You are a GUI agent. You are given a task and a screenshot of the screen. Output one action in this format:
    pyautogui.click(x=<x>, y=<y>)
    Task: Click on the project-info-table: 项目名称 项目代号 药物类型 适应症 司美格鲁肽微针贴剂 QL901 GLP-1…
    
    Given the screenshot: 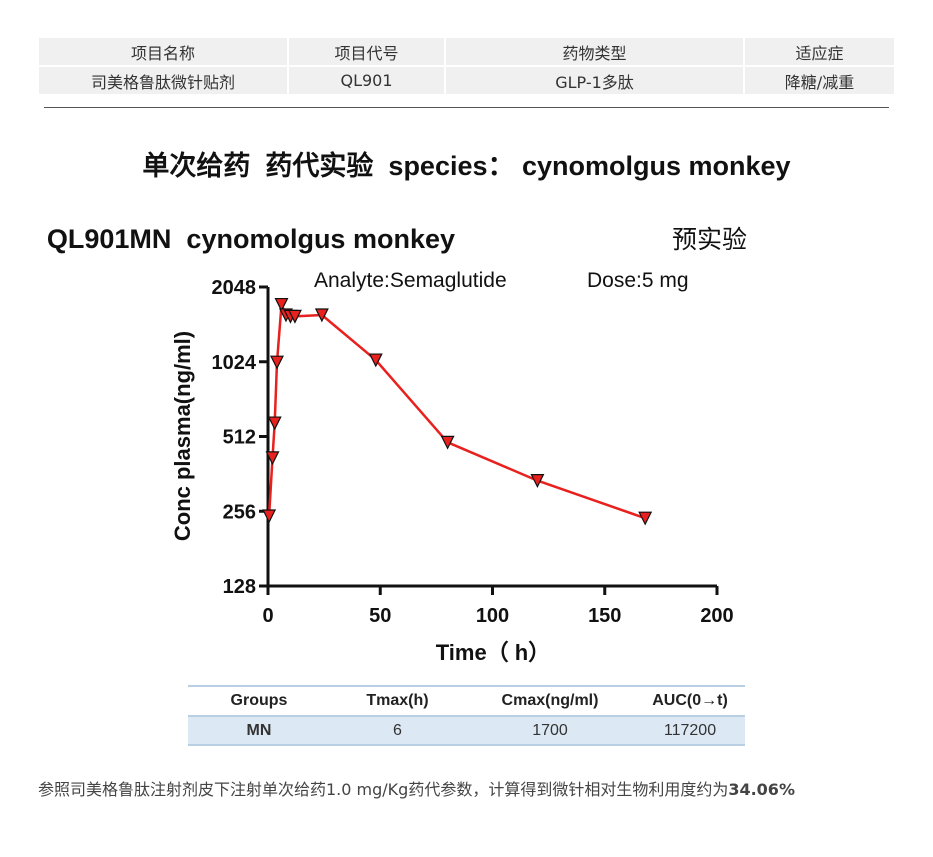 What is the action you would take?
    pyautogui.click(x=466, y=67)
    